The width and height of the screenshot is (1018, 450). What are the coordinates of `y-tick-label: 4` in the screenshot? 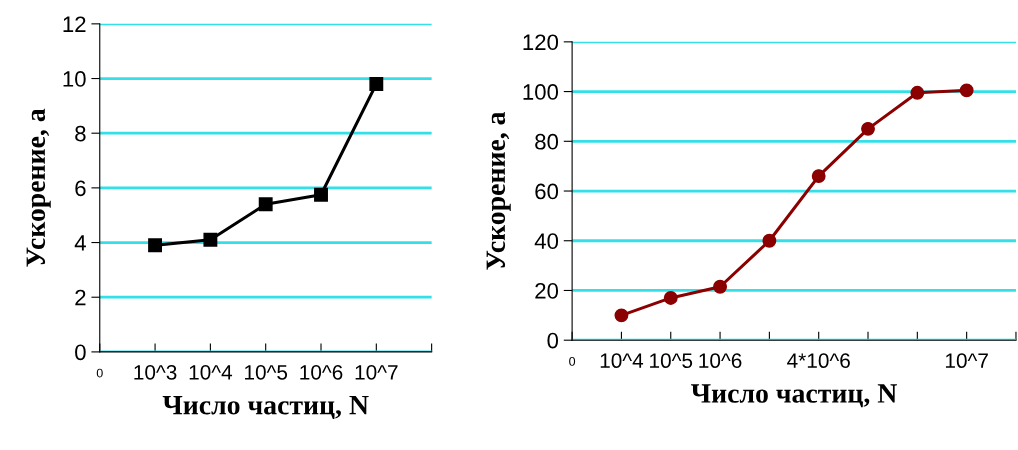 It's located at (80, 243).